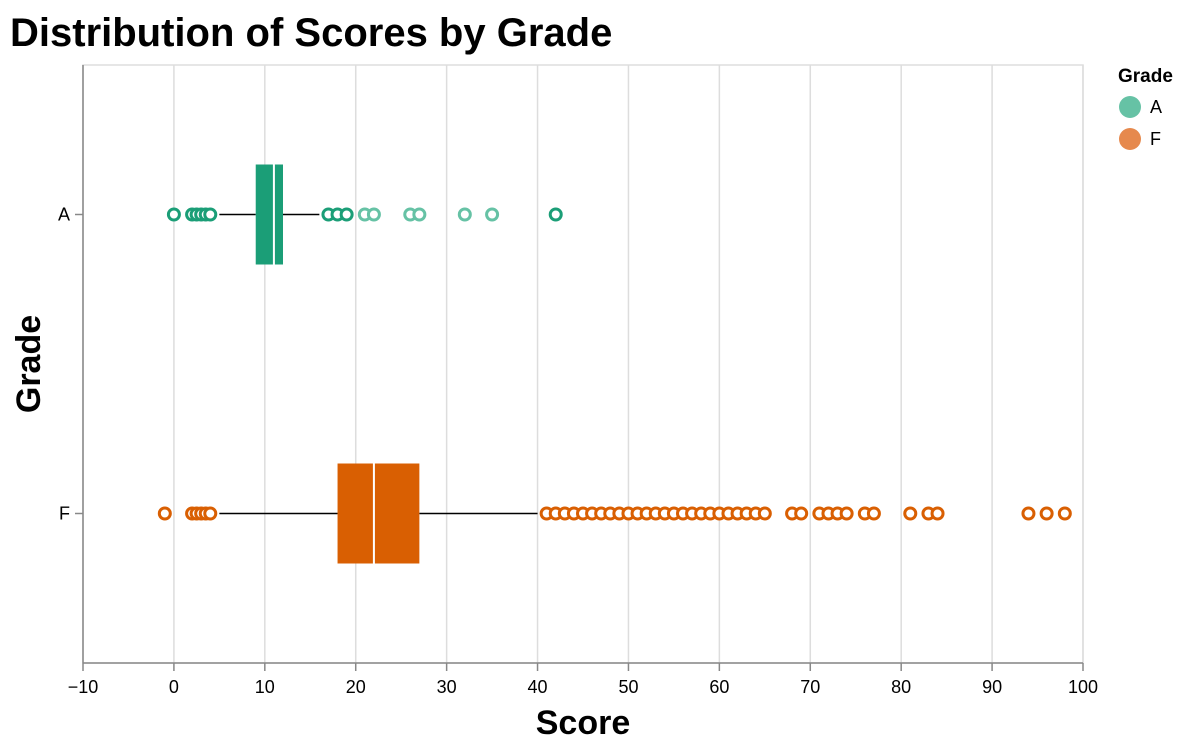 This screenshot has height=752, width=1192. I want to click on legend-label-F: F, so click(1155, 139).